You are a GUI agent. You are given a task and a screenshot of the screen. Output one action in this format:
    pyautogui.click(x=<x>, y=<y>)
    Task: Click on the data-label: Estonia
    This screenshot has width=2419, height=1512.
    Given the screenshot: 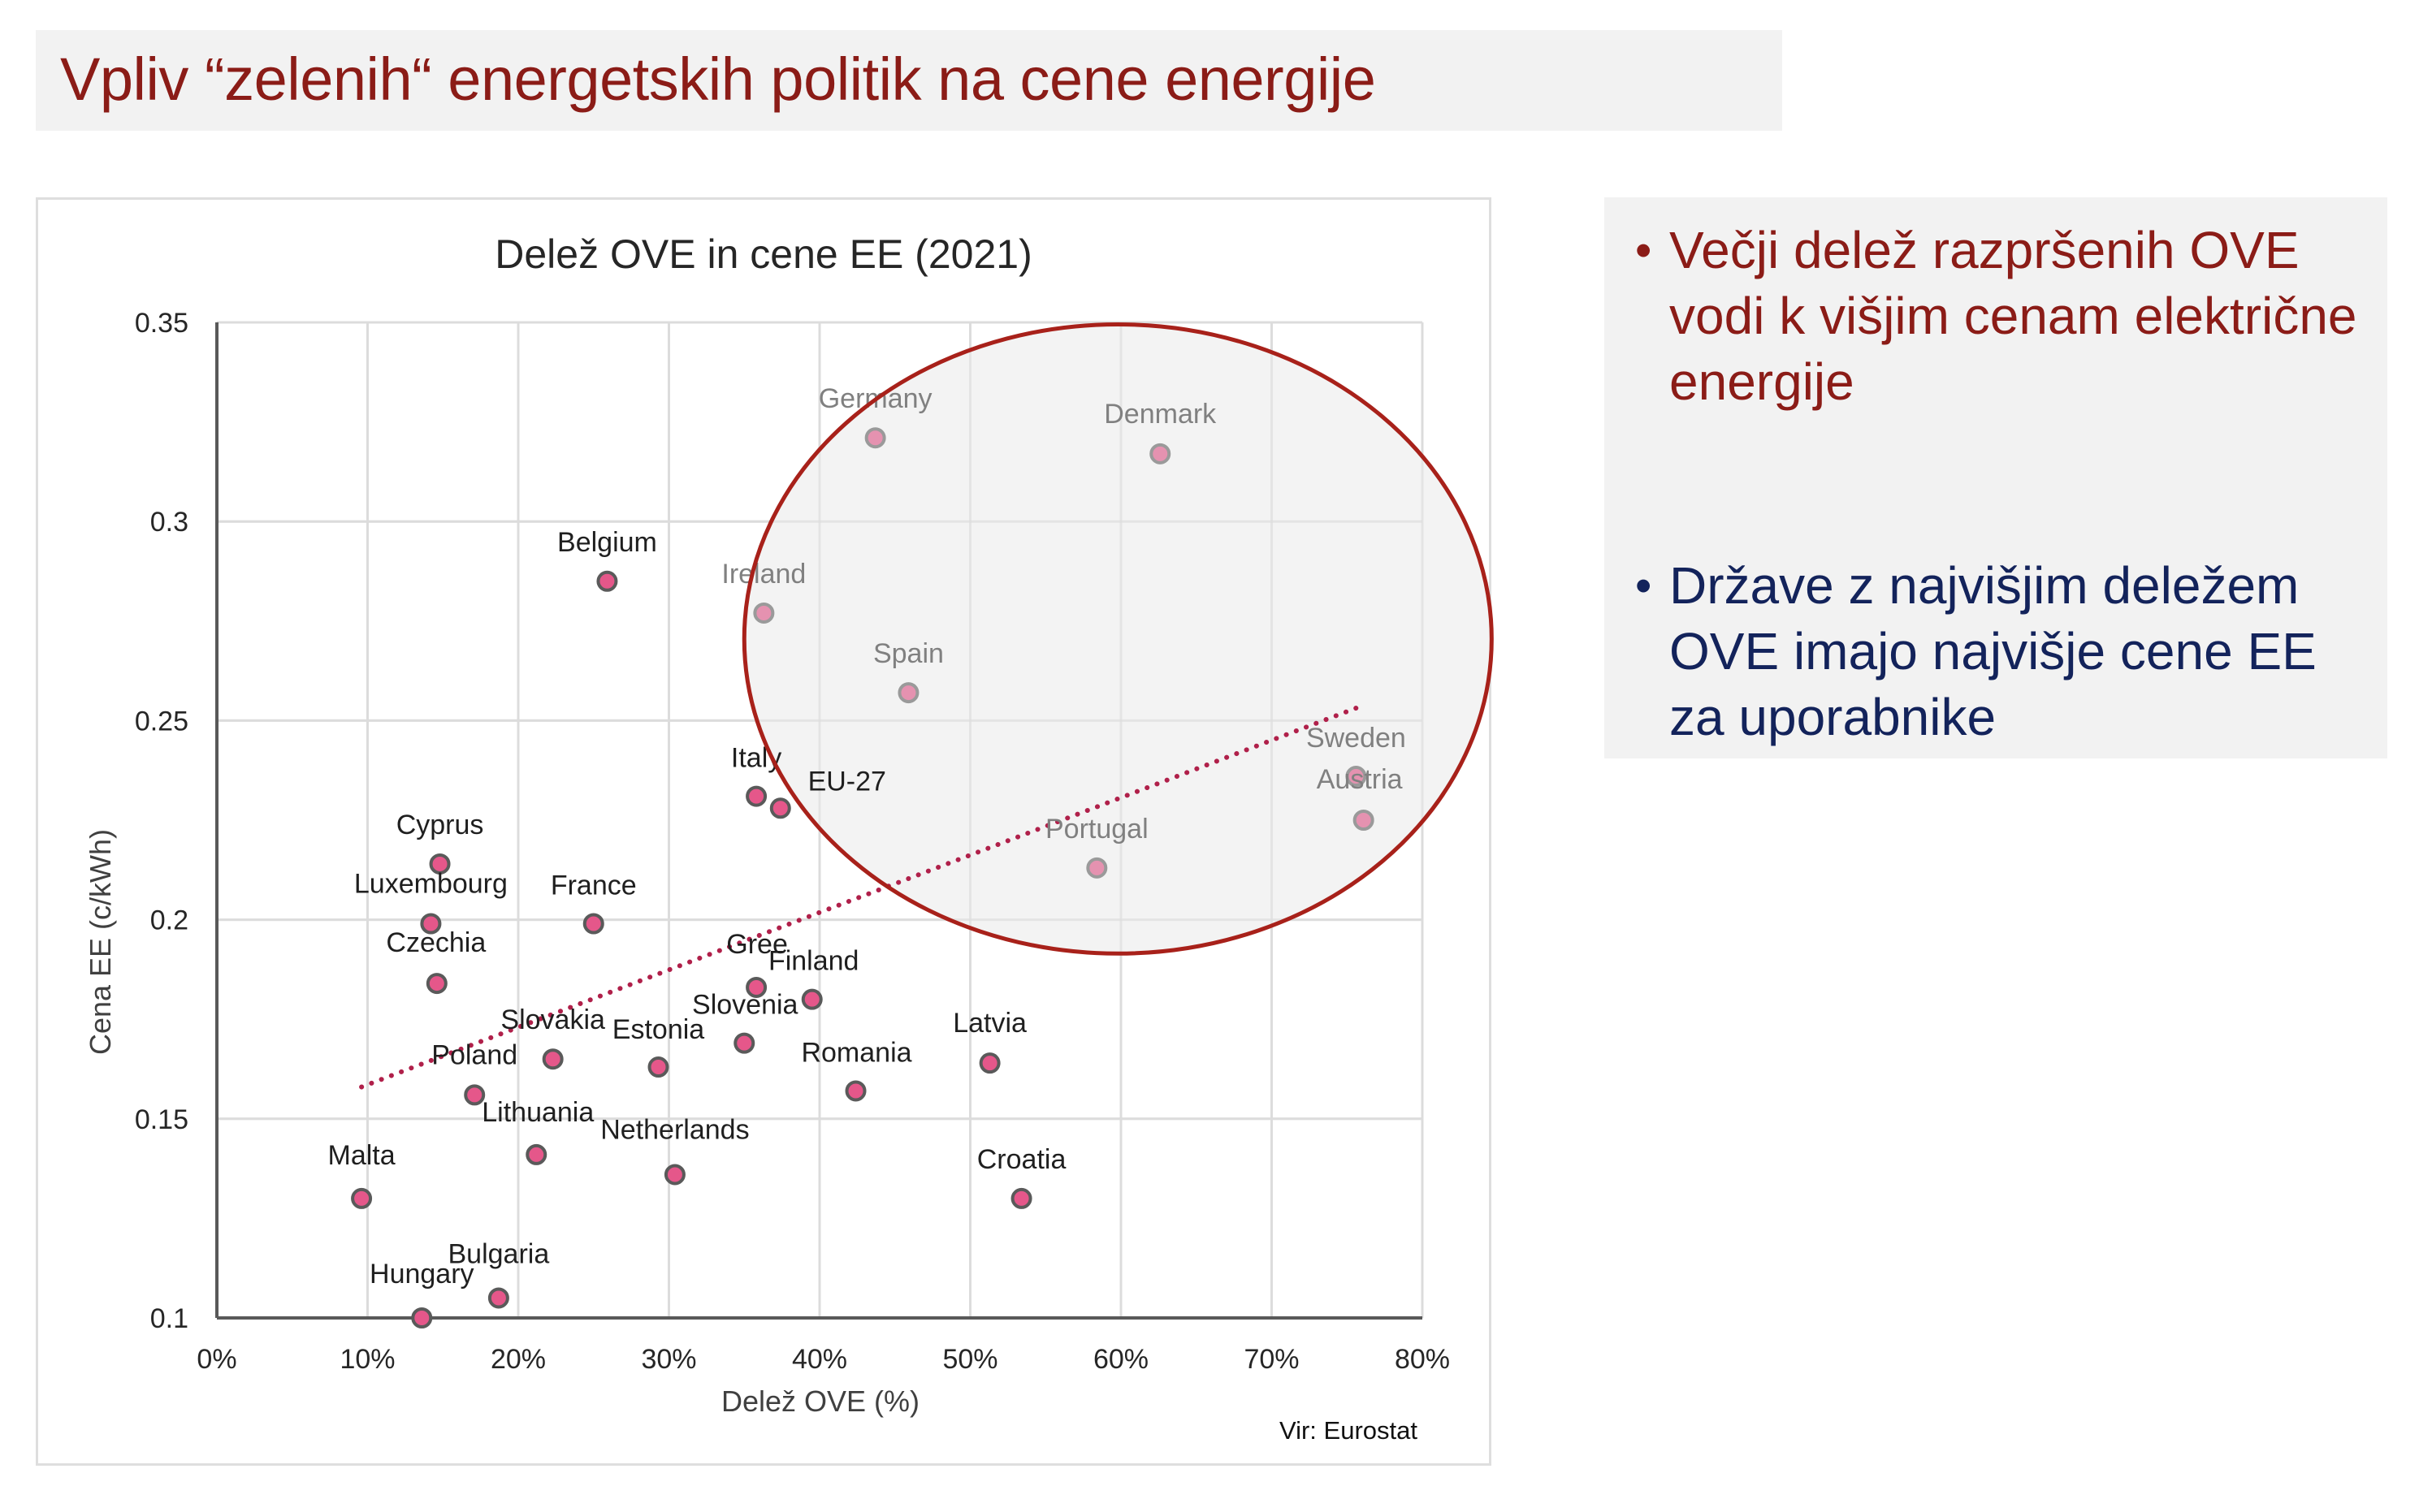 What is the action you would take?
    pyautogui.click(x=658, y=1029)
    